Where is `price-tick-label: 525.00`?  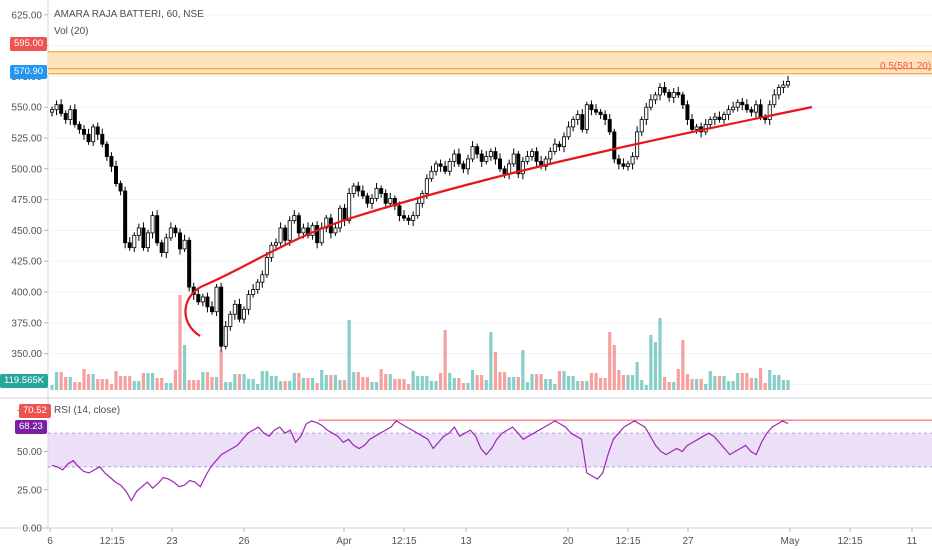
price-tick-label: 525.00 is located at coordinates (26, 139).